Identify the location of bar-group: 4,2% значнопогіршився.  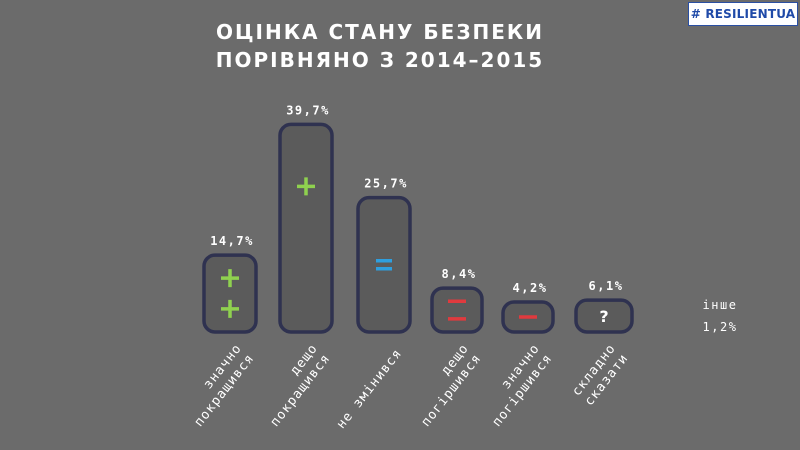
(516, 355).